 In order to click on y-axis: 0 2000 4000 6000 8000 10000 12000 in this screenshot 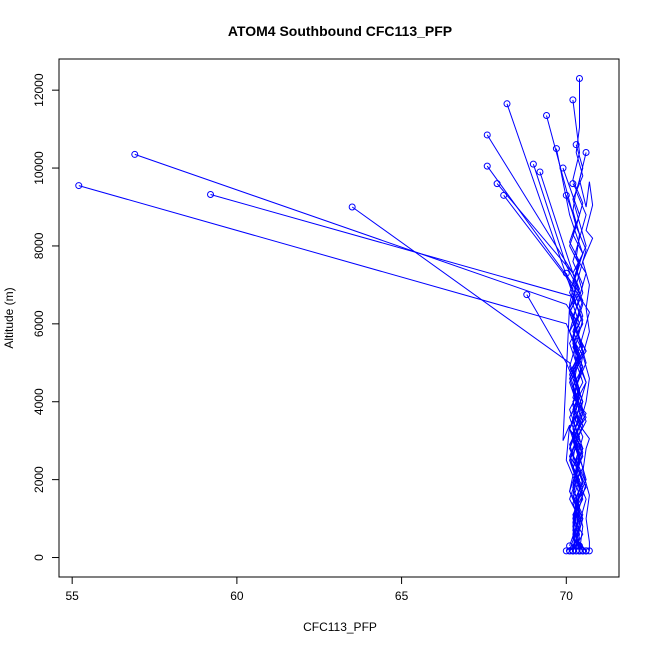, I will do `click(45, 317)`.